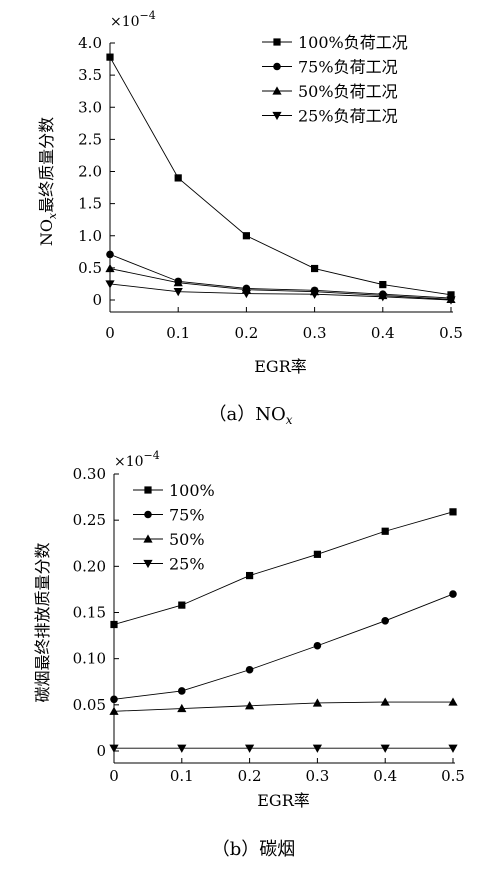 Image resolution: width=503 pixels, height=869 pixels. Describe the element at coordinates (90, 43) in the screenshot. I see `y-tick-label: 4.0` at that location.